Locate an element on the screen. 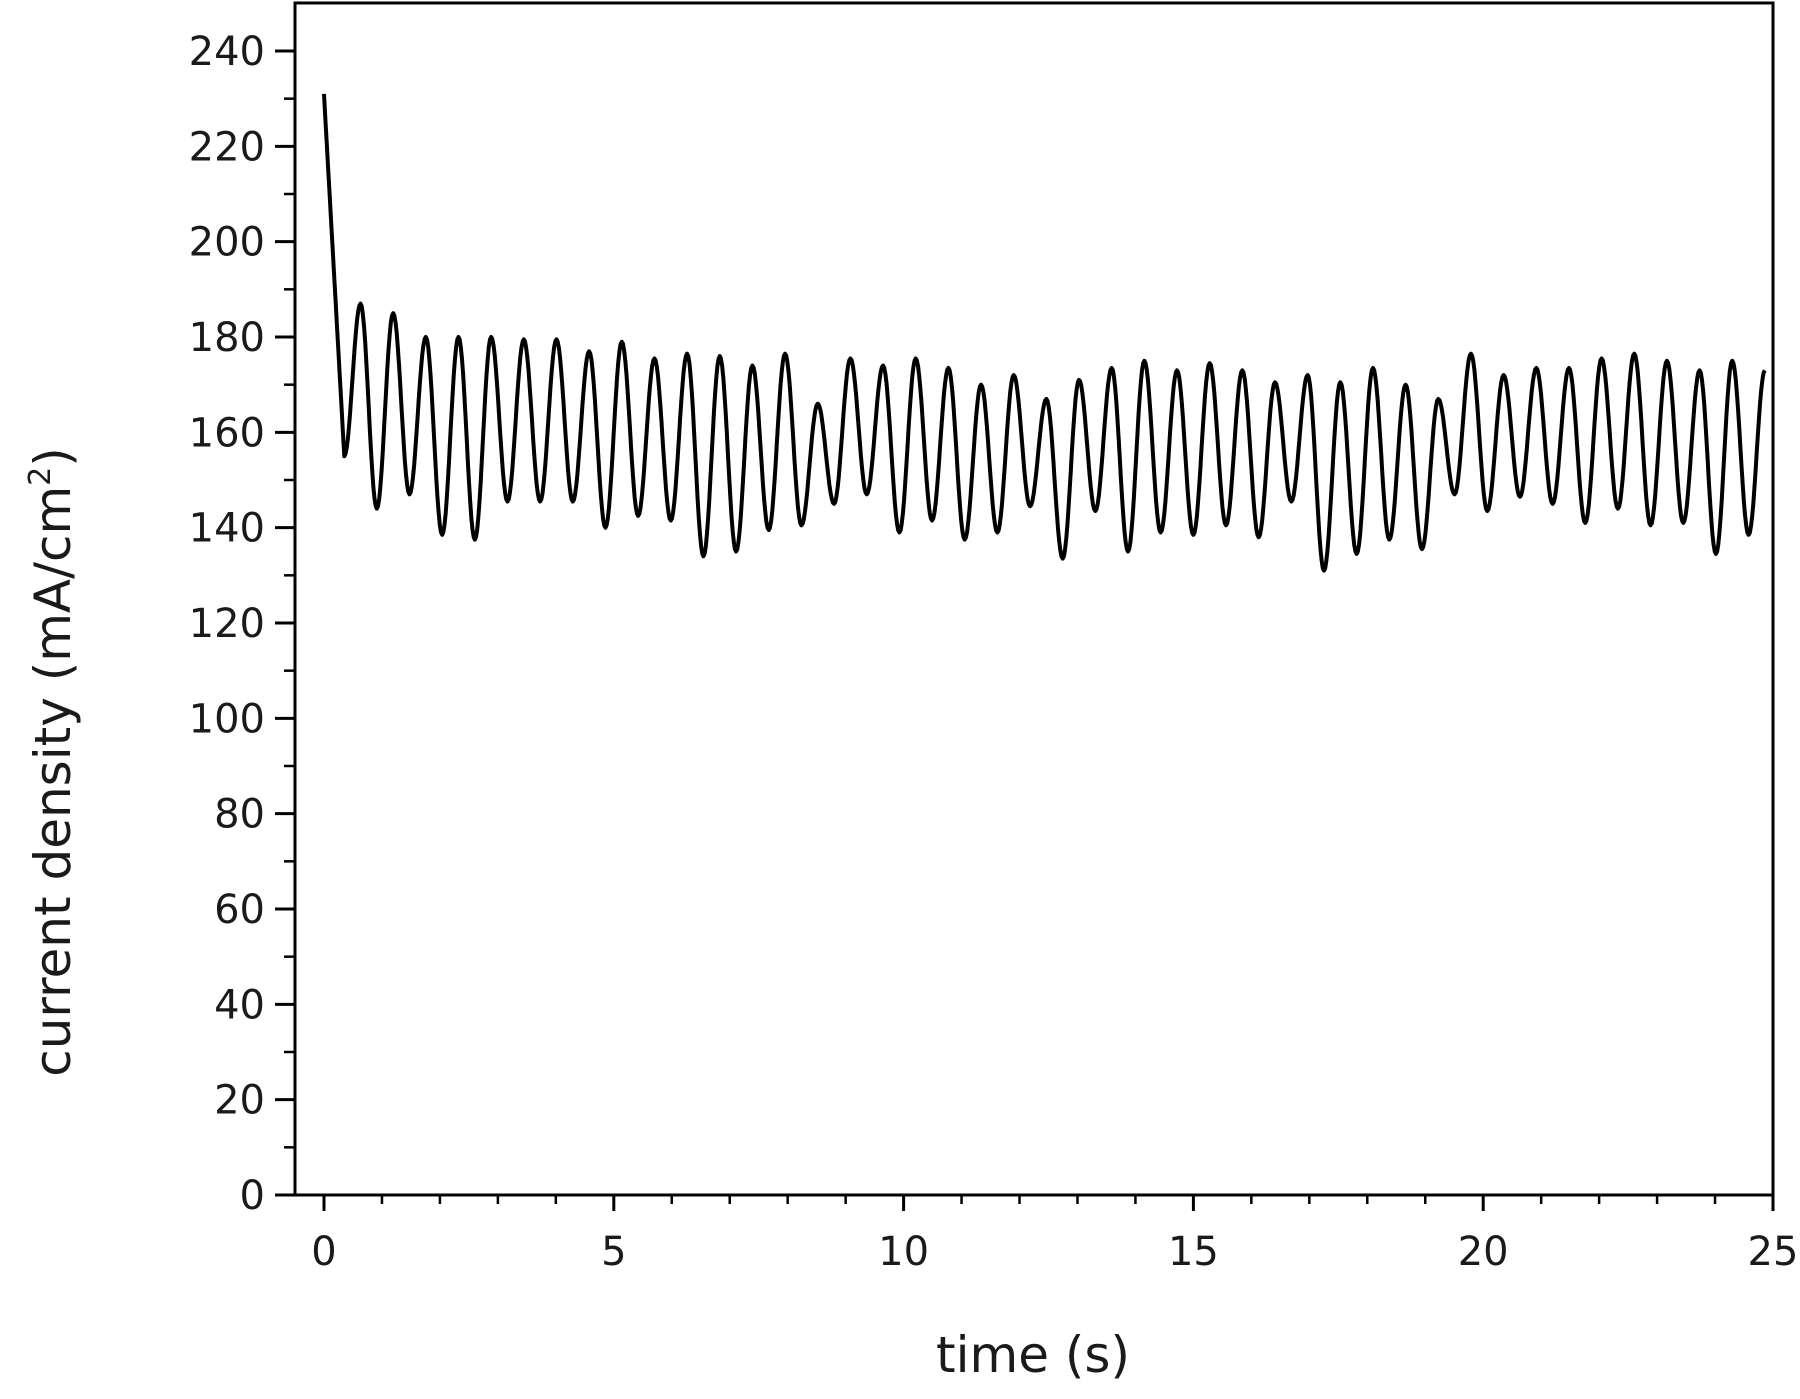 This screenshot has height=1399, width=1800. y-tick-label: 240 is located at coordinates (227, 52).